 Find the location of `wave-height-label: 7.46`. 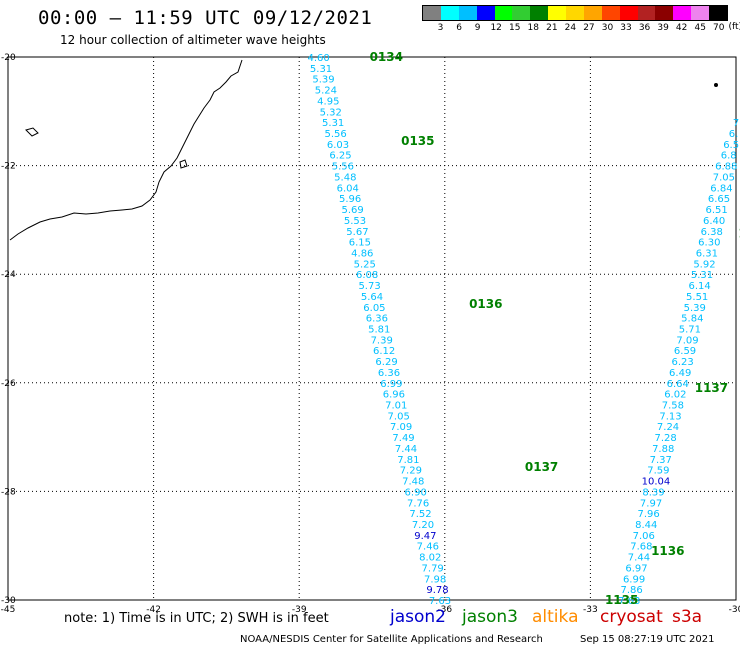

wave-height-label: 7.46 is located at coordinates (428, 547).